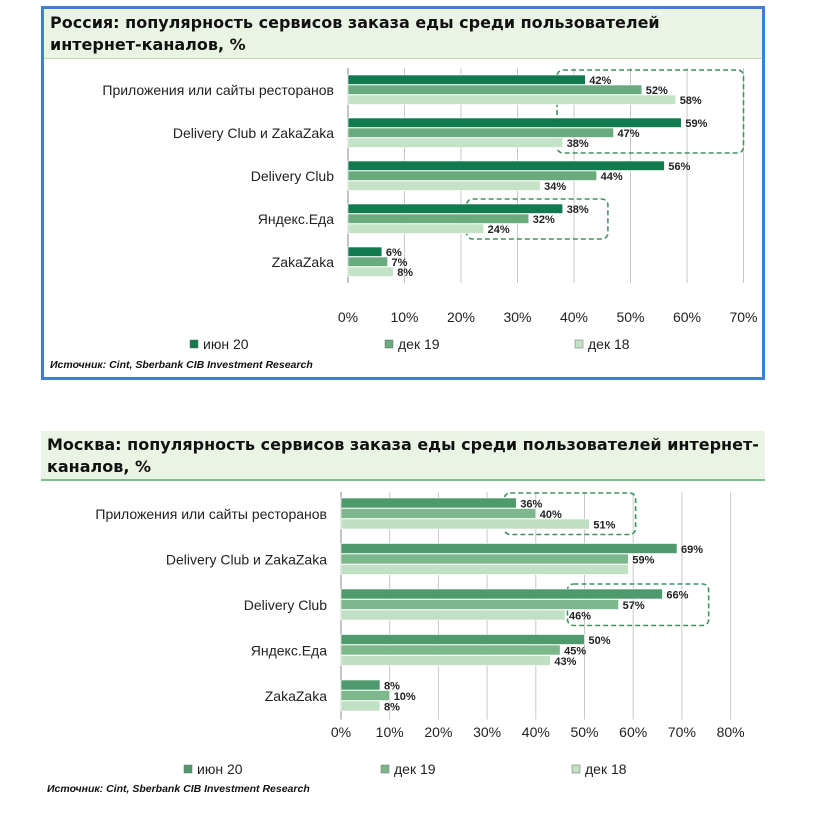 Image resolution: width=821 pixels, height=813 pixels. I want to click on data-label: 10%, so click(405, 697).